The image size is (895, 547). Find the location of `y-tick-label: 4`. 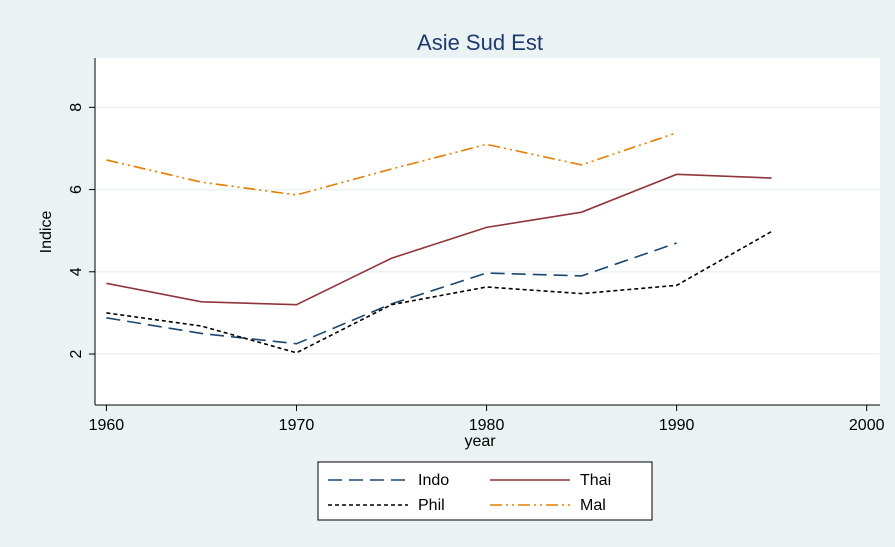

y-tick-label: 4 is located at coordinates (76, 271).